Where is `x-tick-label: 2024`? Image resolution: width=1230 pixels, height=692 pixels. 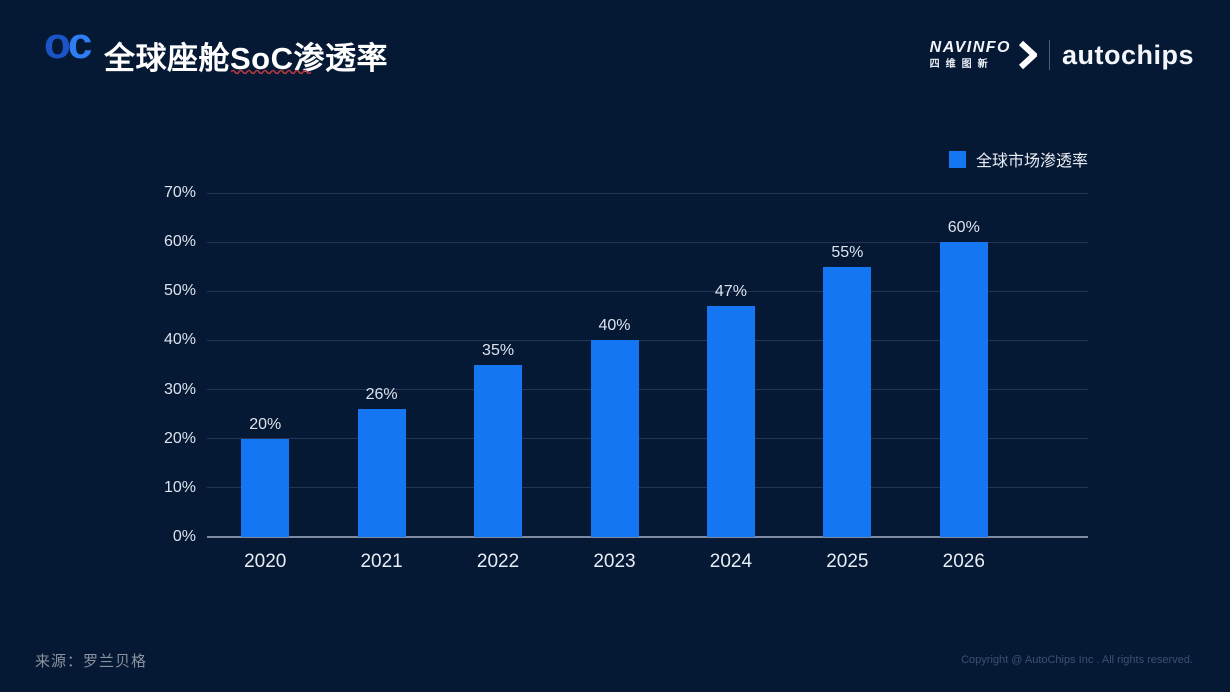 x-tick-label: 2024 is located at coordinates (731, 561).